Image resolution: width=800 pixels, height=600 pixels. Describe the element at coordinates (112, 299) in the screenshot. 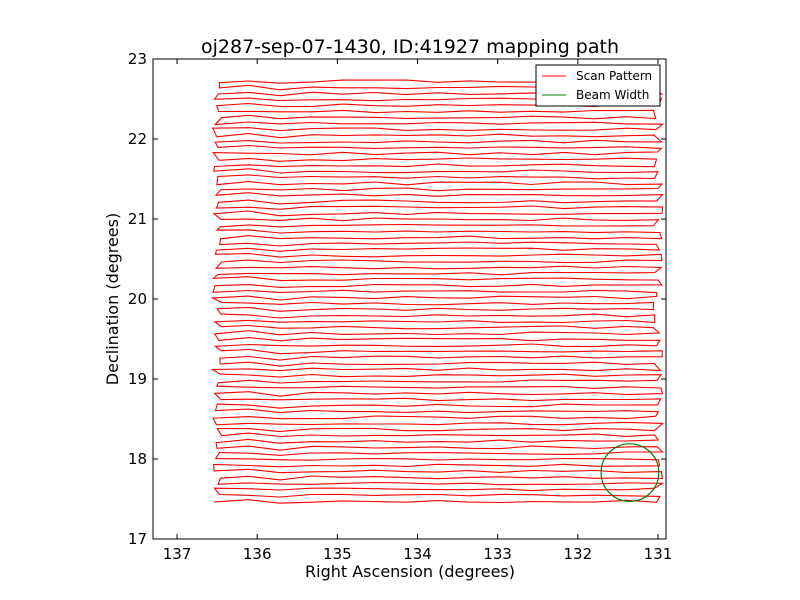

I see `y-axis-label: Declination (degrees)` at that location.